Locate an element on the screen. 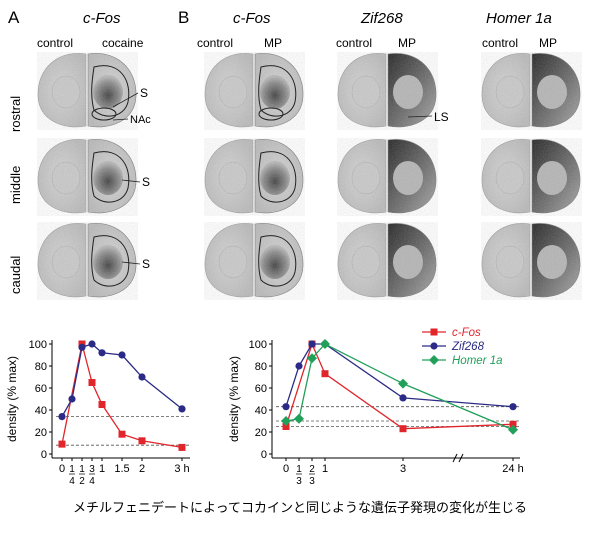 The width and height of the screenshot is (600, 535). x-tick-label: 3 h is located at coordinates (181, 469).